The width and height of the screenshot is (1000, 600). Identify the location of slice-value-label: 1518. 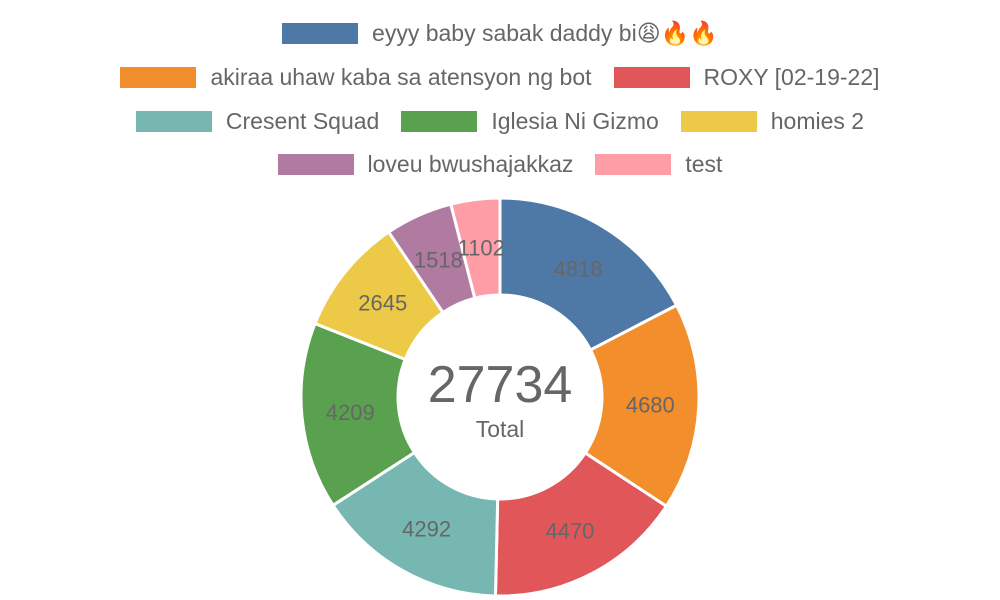
(438, 260).